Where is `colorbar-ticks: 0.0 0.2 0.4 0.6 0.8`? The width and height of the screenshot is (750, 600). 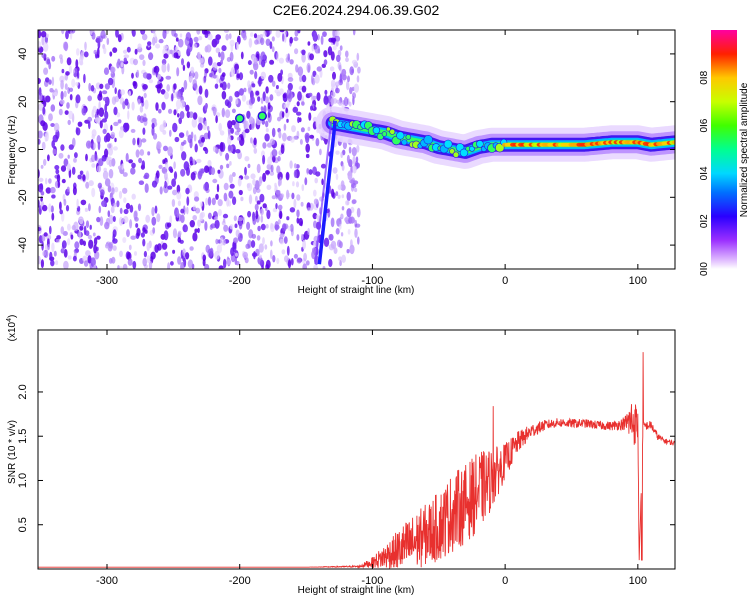 colorbar-ticks: 0.0 0.2 0.4 0.6 0.8 is located at coordinates (704, 173).